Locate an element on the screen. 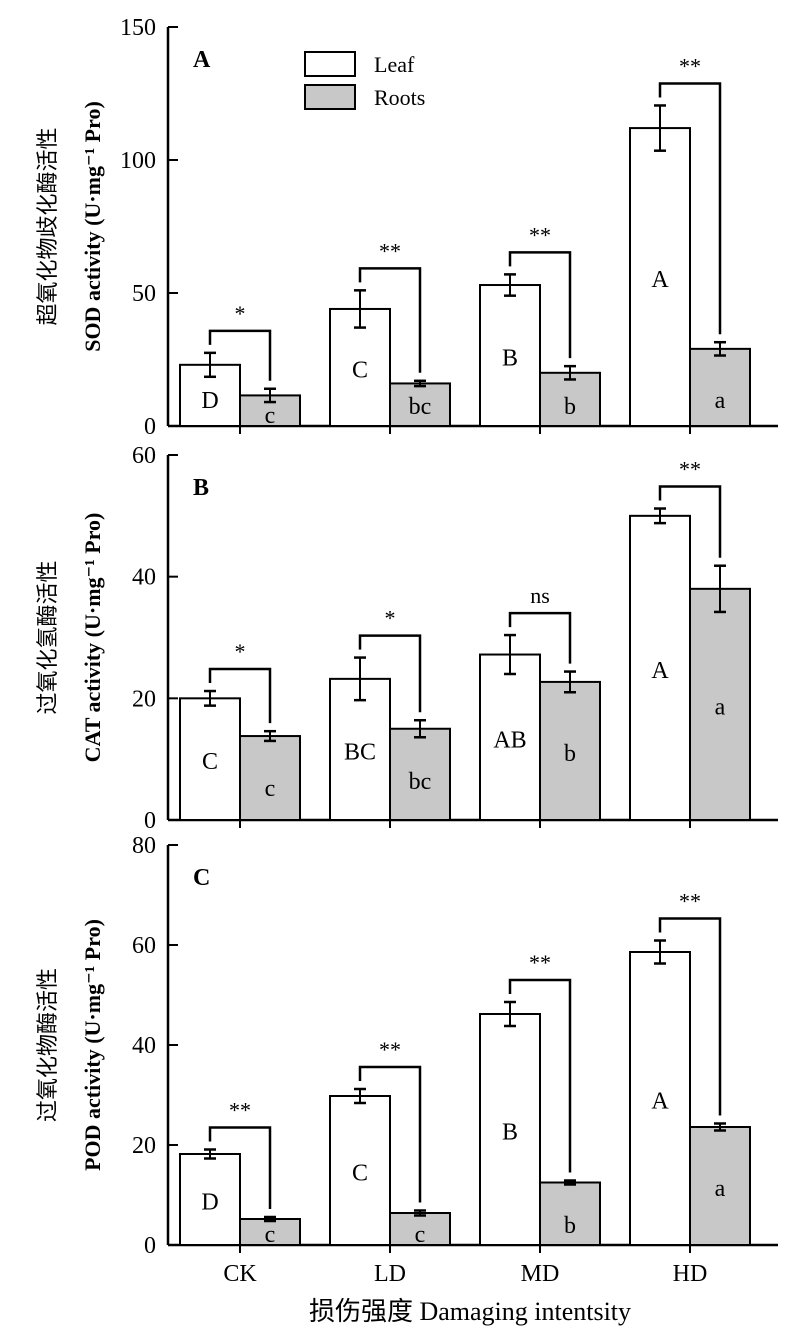  legend-label-roots: Roots is located at coordinates (399, 97).